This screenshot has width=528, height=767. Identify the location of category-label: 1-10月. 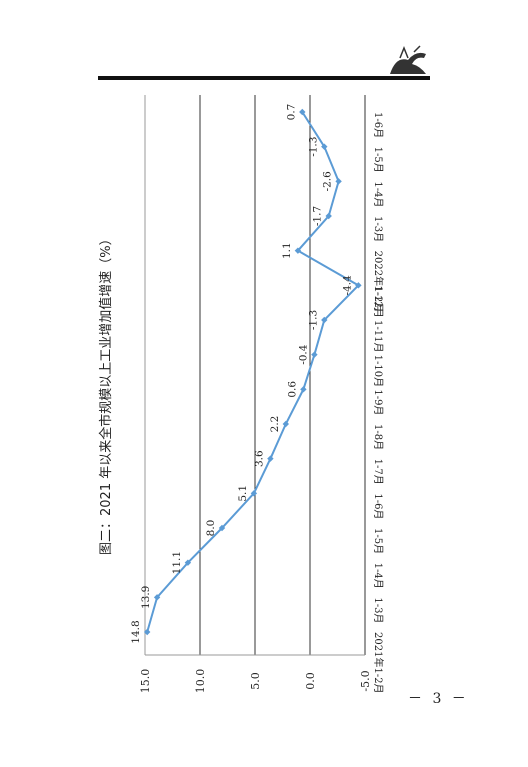
(378, 371).